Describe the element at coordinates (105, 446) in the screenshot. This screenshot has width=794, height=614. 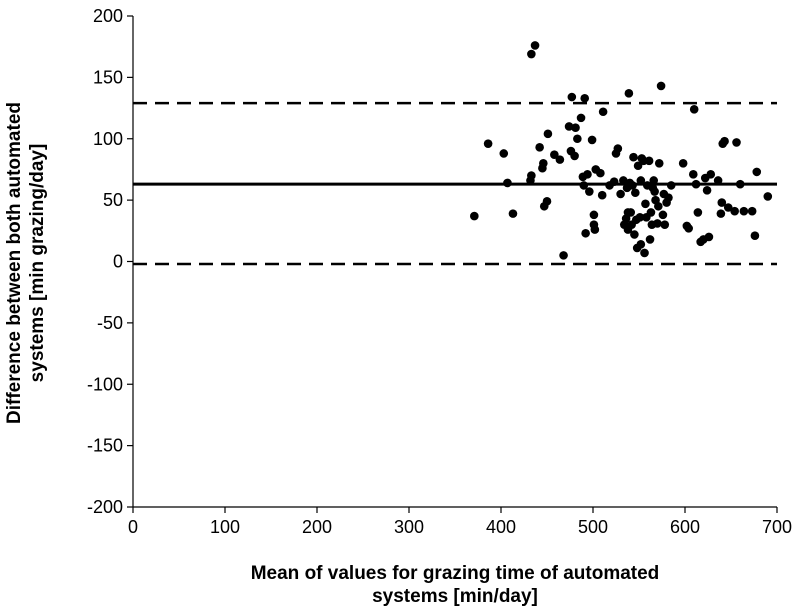
I see `y-tick-label: -150` at that location.